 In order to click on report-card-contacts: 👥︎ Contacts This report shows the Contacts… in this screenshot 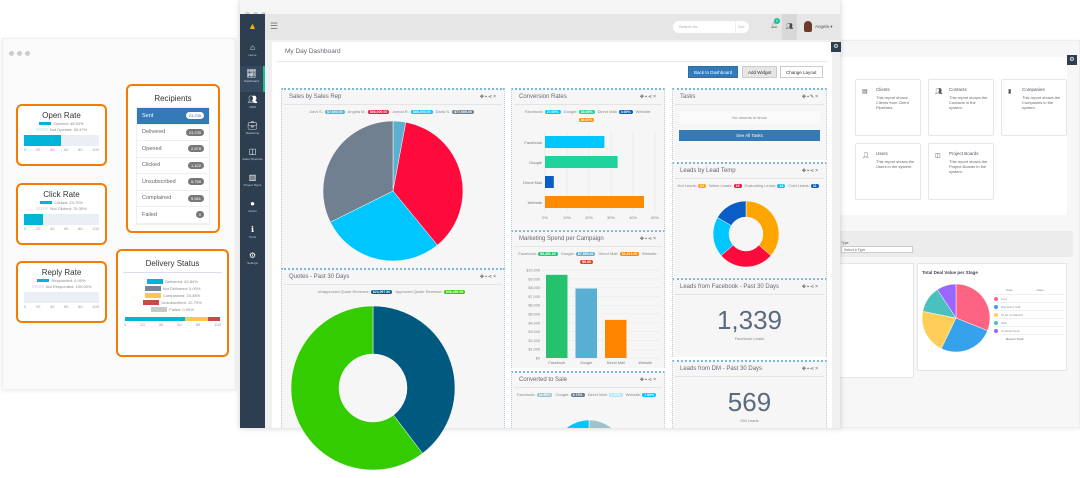, I will do `click(961, 107)`.